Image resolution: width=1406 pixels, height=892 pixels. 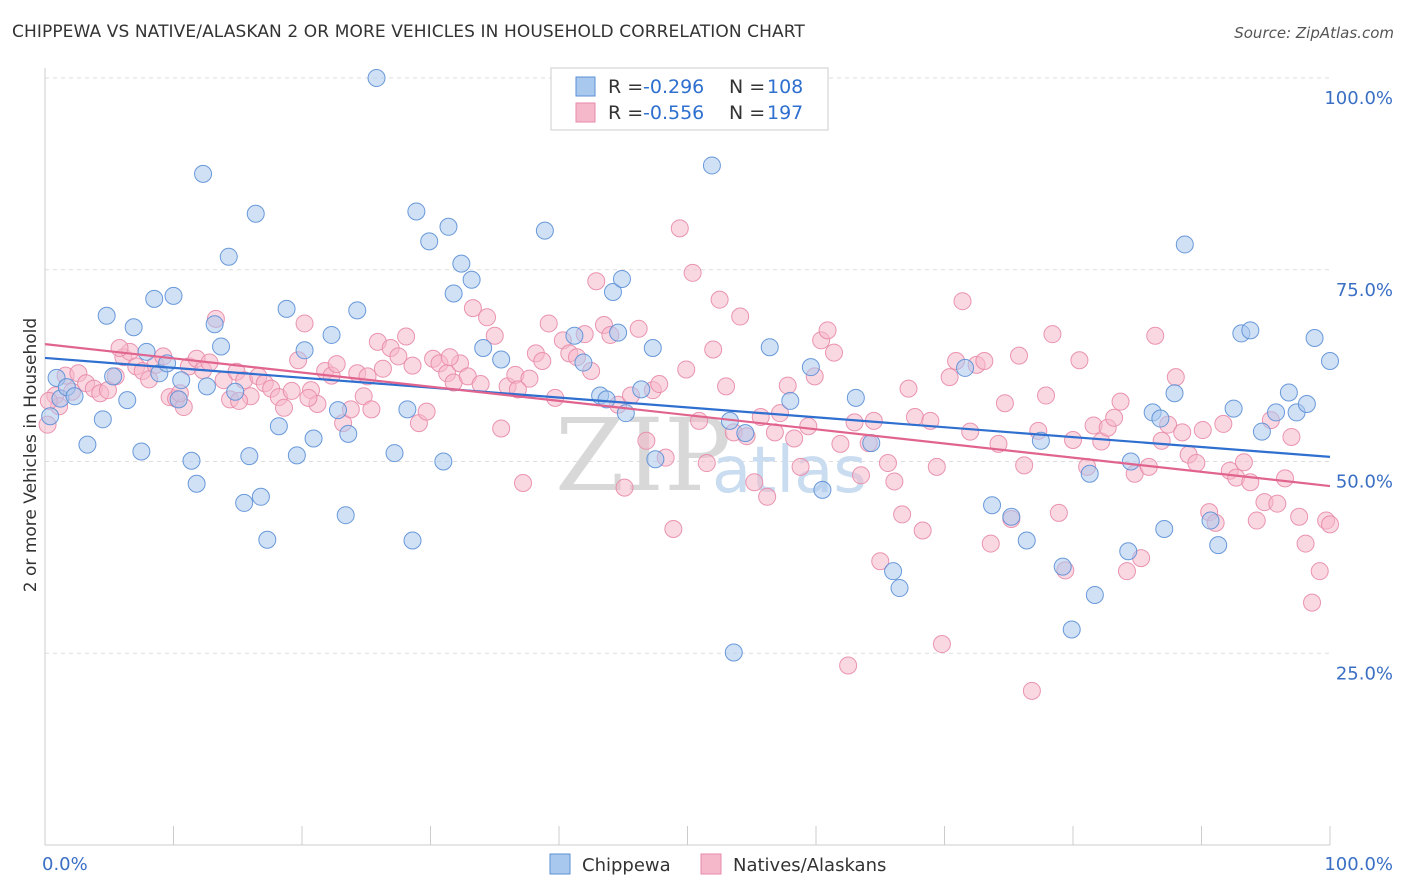 I want to click on y-tick-label: 75.0%, so click(x=1364, y=290).